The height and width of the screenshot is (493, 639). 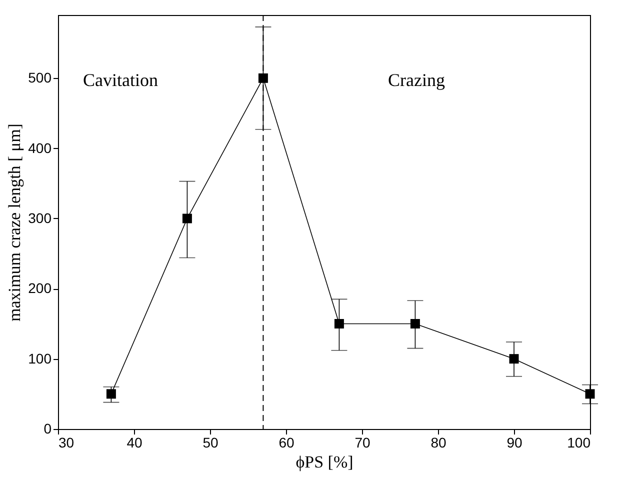 I want to click on annotation: Crazing, so click(x=416, y=80).